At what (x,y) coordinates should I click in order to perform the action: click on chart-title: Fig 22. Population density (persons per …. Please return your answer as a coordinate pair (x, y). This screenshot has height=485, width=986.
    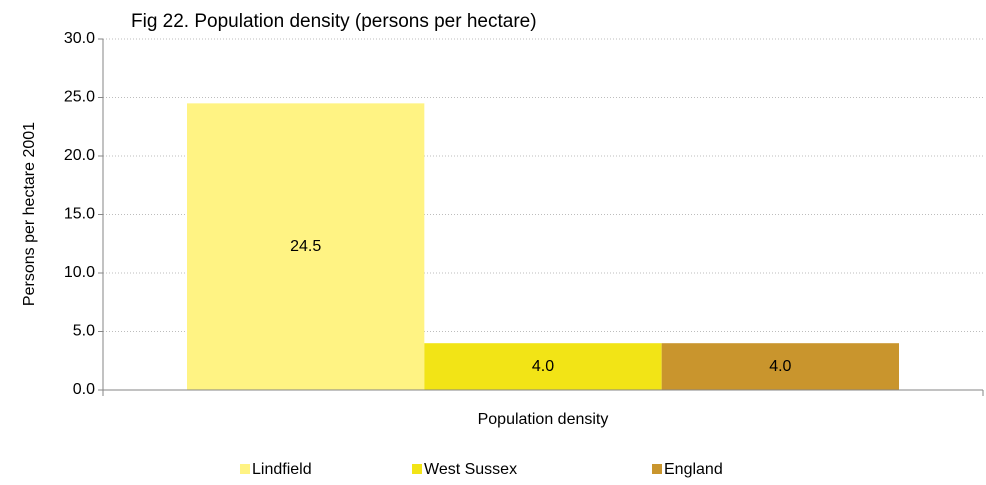
    Looking at the image, I should click on (334, 21).